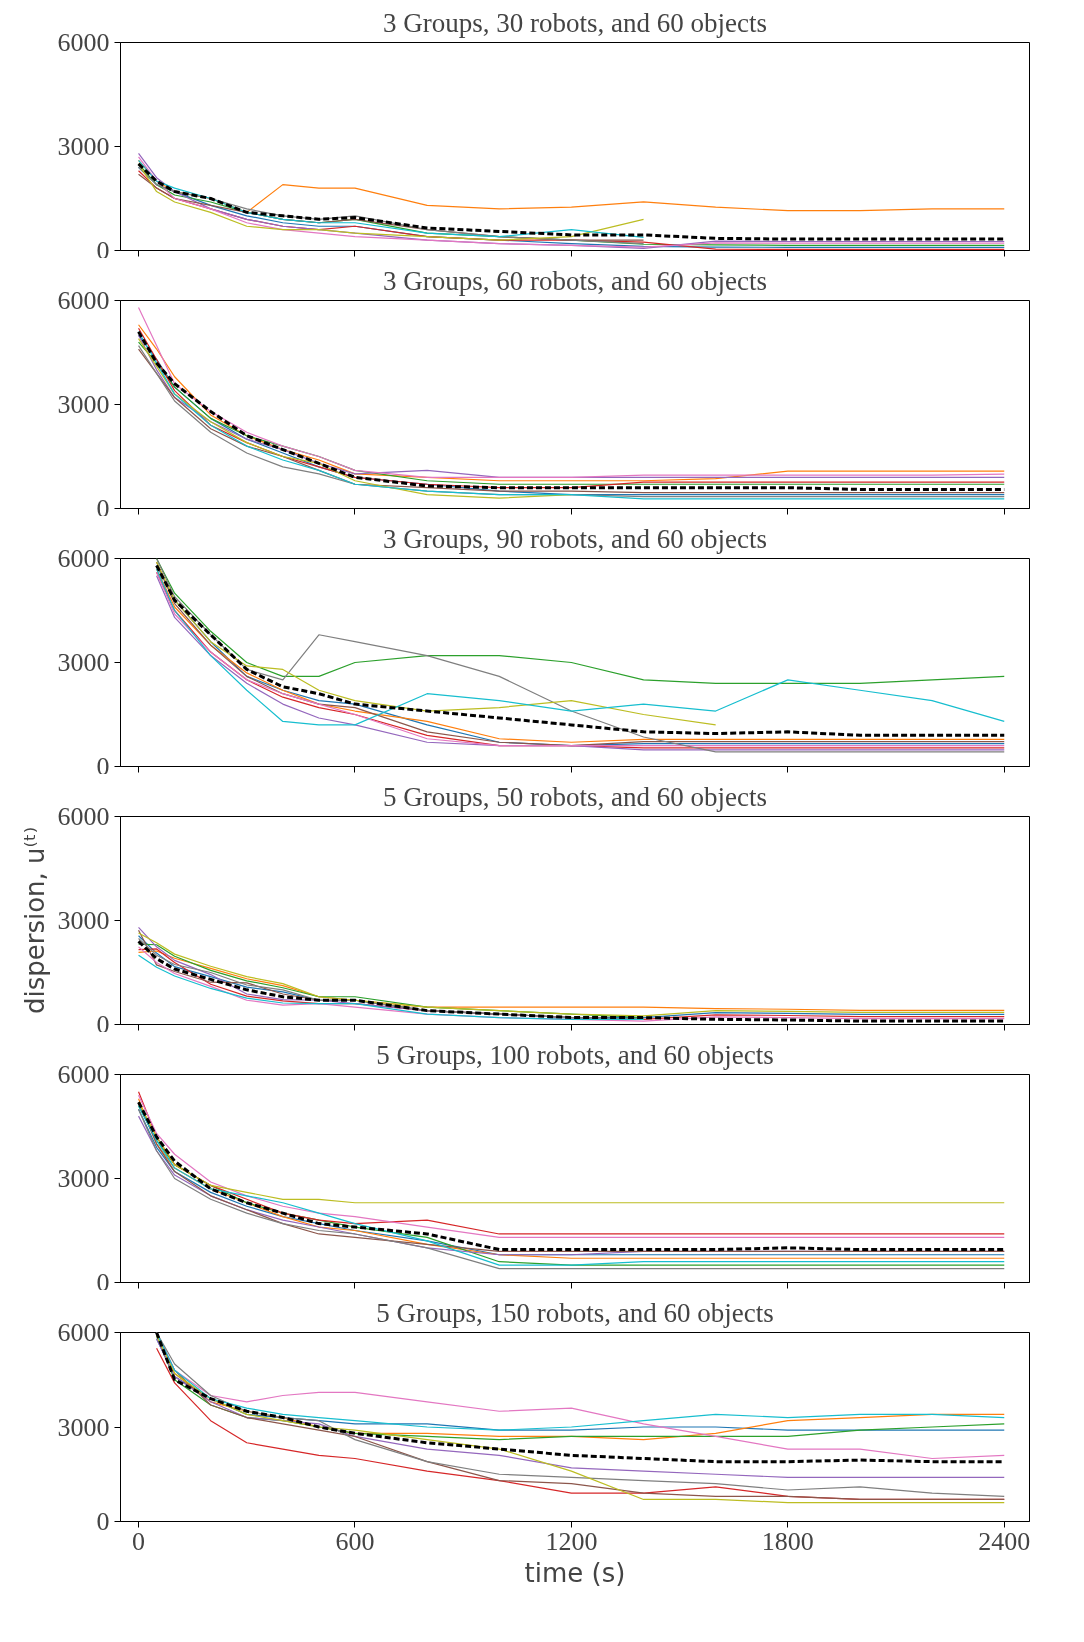 Image resolution: width=1084 pixels, height=1642 pixels. What do you see at coordinates (575, 1312) in the screenshot?
I see `chart-title: 5 Groups, 150 robots, and 60 objects` at bounding box center [575, 1312].